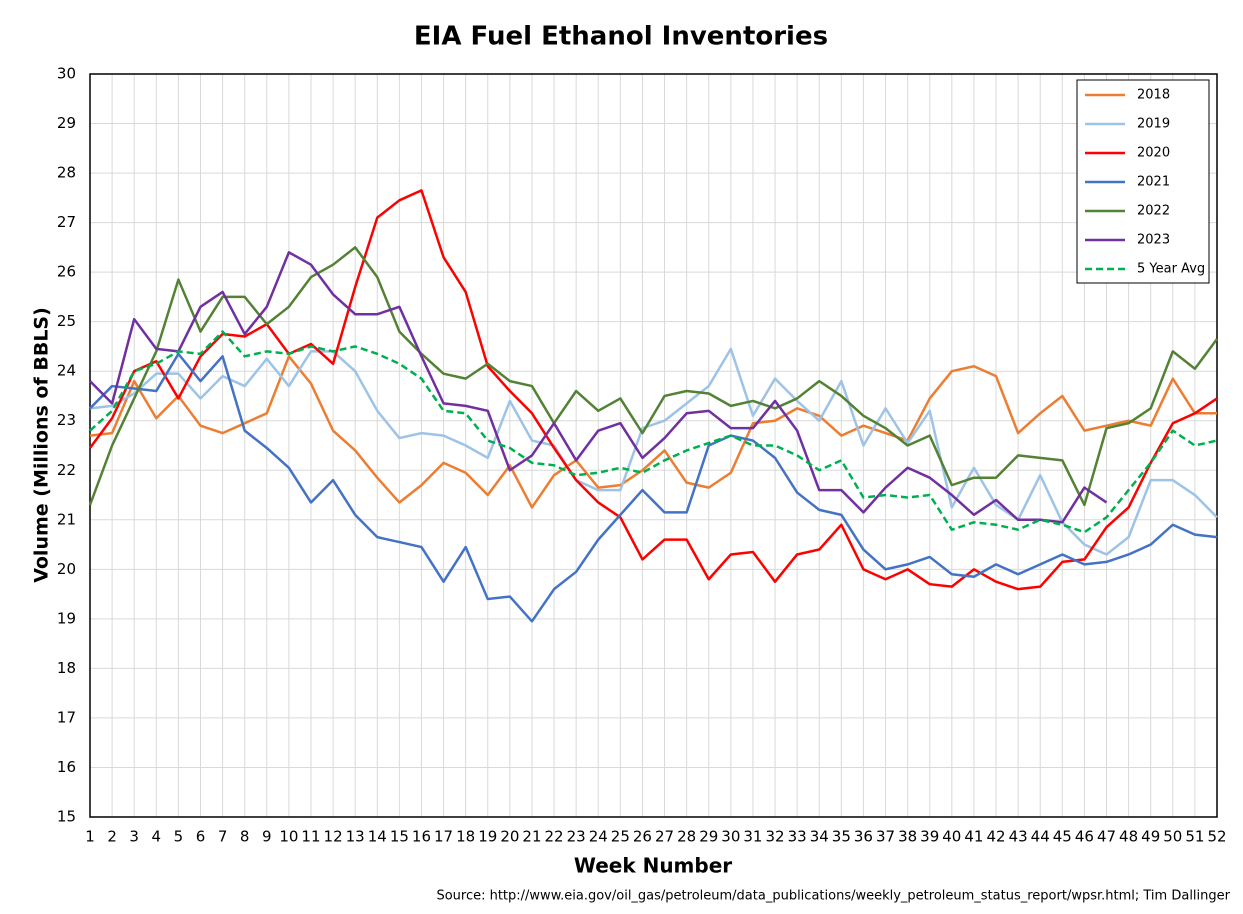 The width and height of the screenshot is (1243, 914). What do you see at coordinates (664, 837) in the screenshot?
I see `x-tick-label: 27` at bounding box center [664, 837].